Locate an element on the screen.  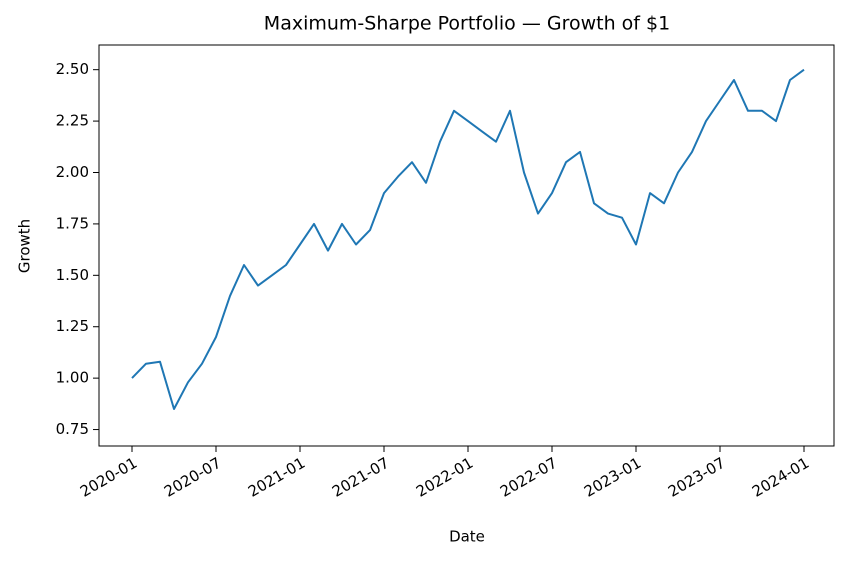
x-tick-label: 2023-07 is located at coordinates (696, 477).